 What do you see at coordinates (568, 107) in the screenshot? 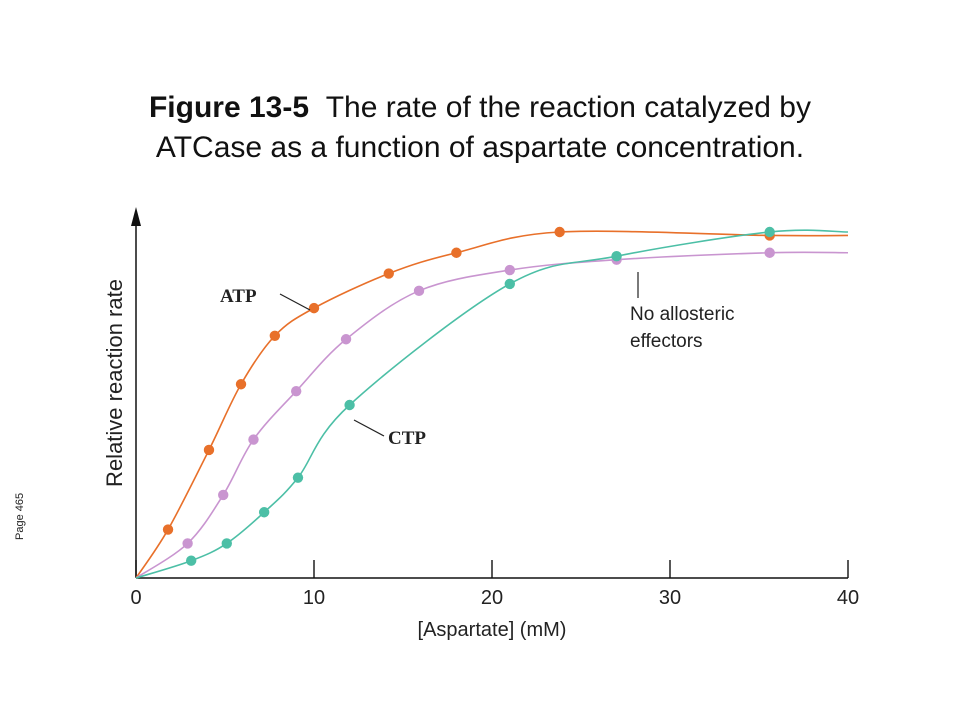
I see `caption-text-1: The rate of the reaction catalyzed by` at bounding box center [568, 107].